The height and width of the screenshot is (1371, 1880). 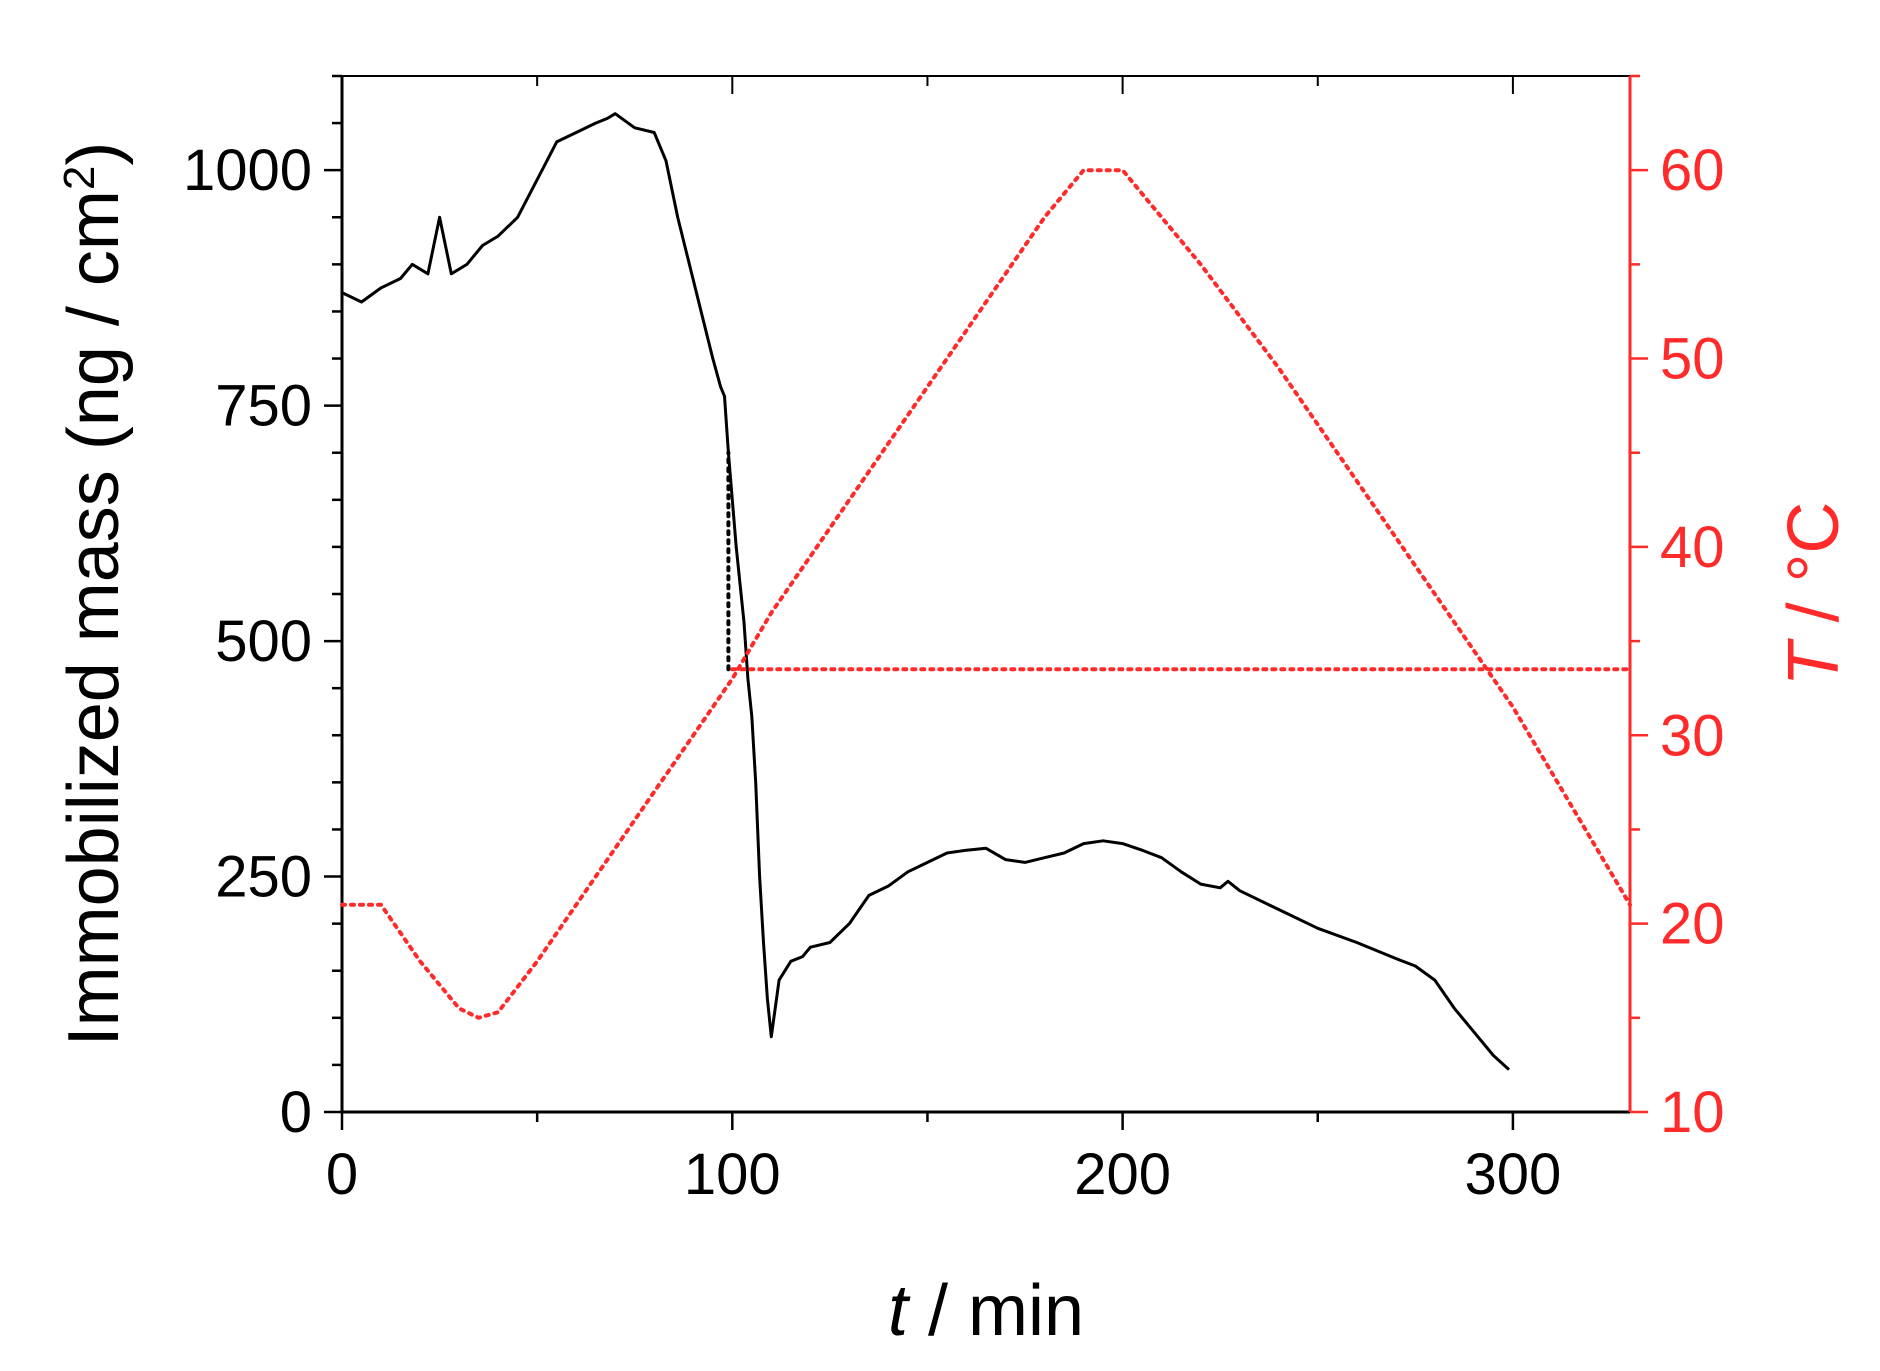 I want to click on y-right-tick-label: 40, so click(x=1692, y=547).